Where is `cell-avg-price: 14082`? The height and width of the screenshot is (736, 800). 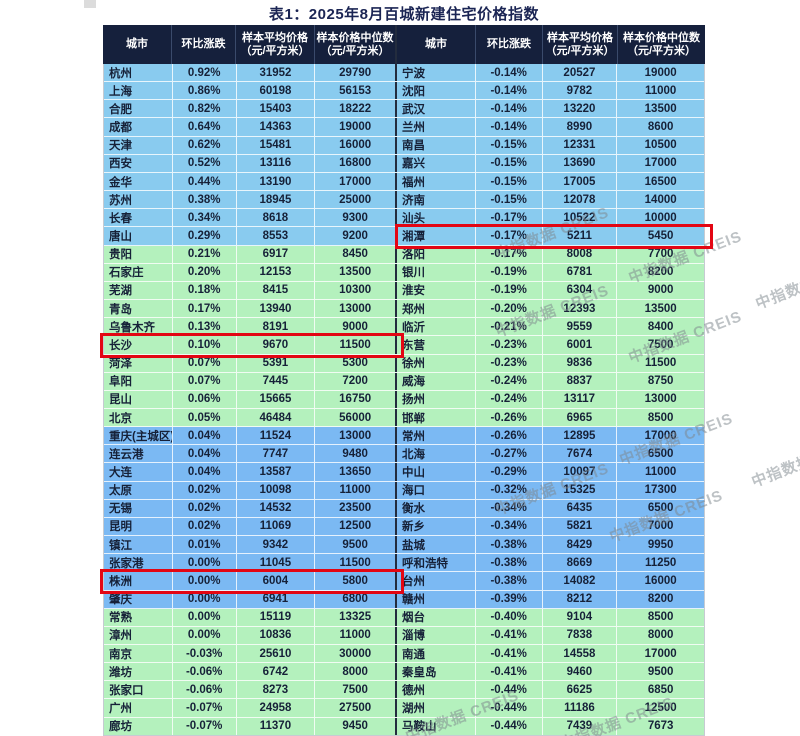 cell-avg-price: 14082 is located at coordinates (580, 581).